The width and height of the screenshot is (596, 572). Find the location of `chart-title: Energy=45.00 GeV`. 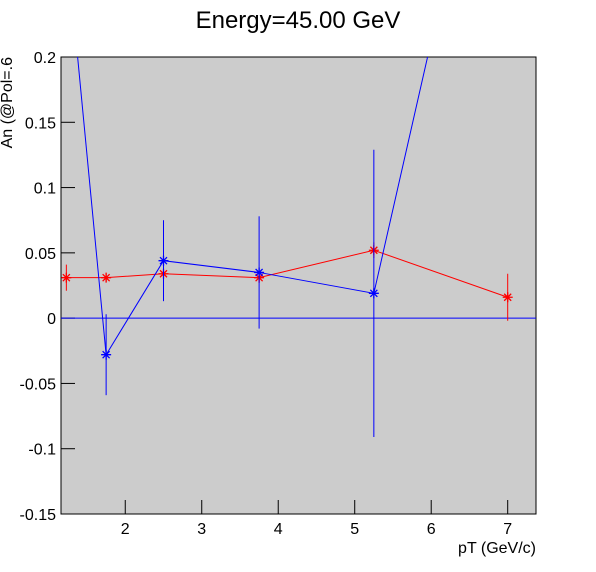

chart-title: Energy=45.00 GeV is located at coordinates (298, 20).